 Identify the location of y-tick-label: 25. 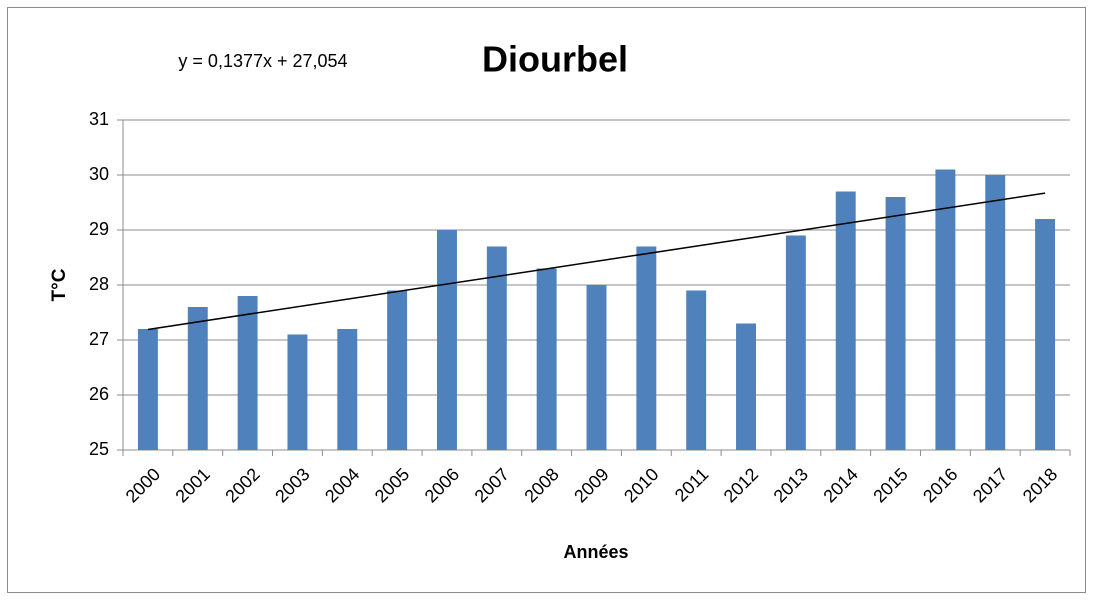
(99, 449).